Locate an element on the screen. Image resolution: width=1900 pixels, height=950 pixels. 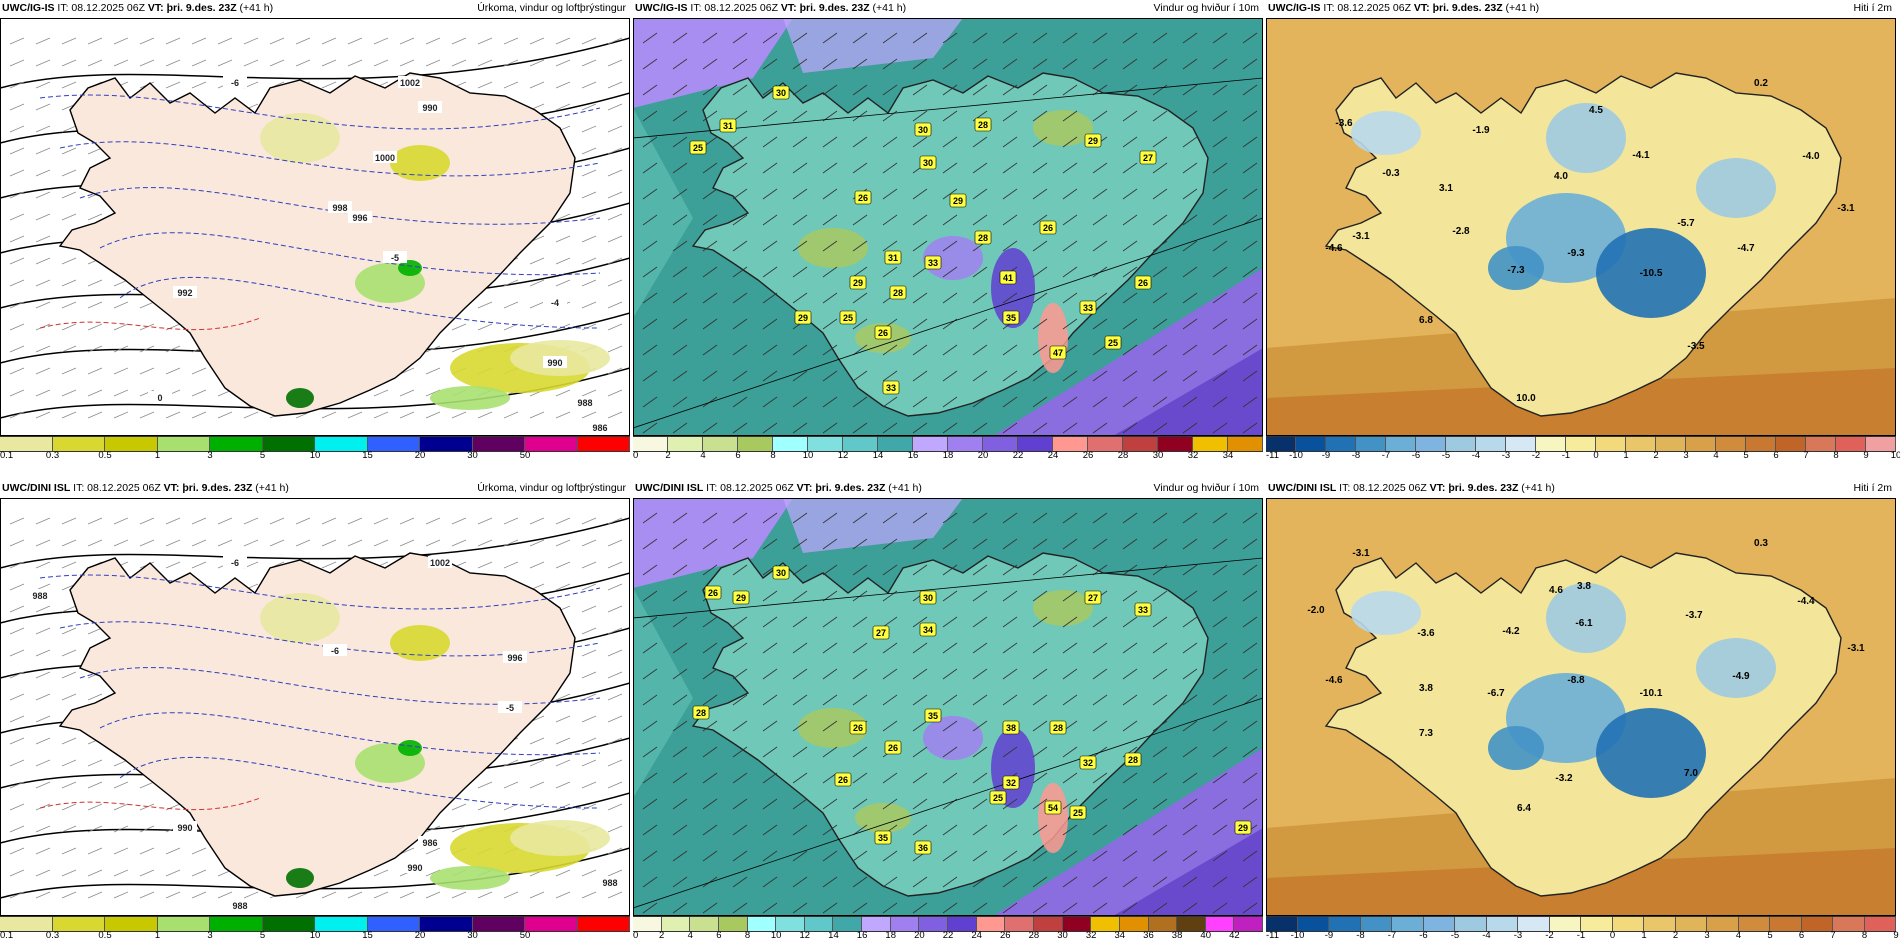
temperature-label: -2.8 is located at coordinates (1461, 231).